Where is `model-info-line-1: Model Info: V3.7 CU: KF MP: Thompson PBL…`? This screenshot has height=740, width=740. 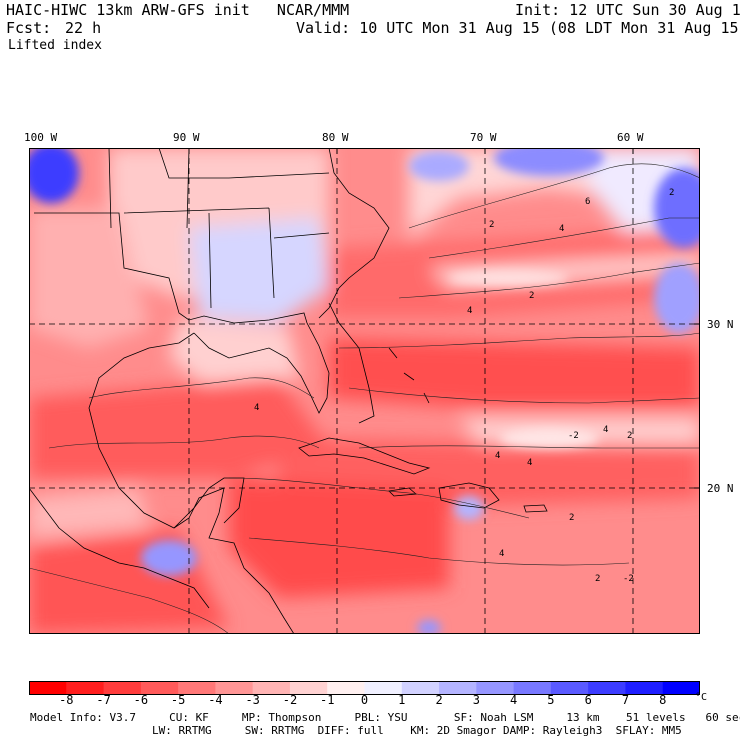 model-info-line-1: Model Info: V3.7 CU: KF MP: Thompson PBL… is located at coordinates (385, 717).